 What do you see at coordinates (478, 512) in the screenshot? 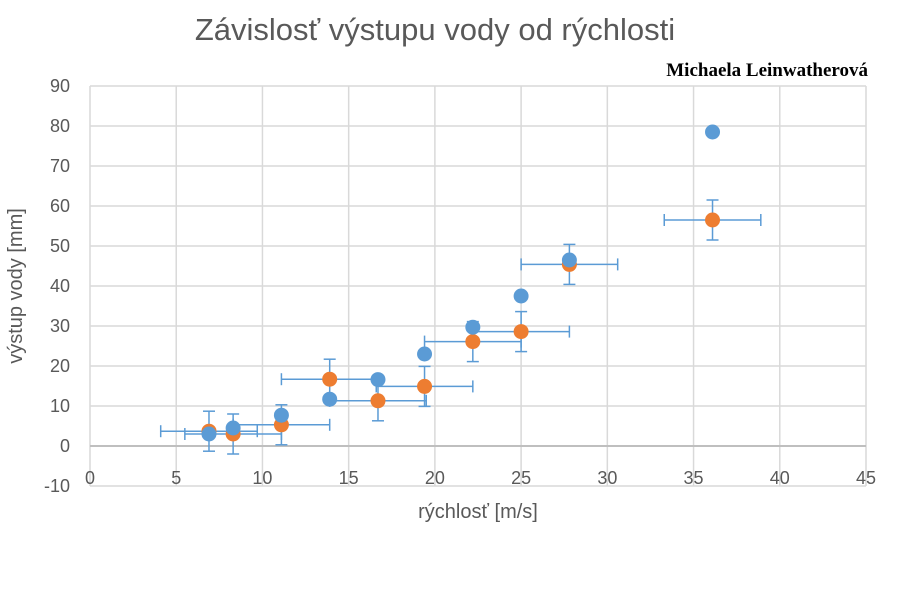
I see `x-axis-label: rýchlosť [m/s]` at bounding box center [478, 512].